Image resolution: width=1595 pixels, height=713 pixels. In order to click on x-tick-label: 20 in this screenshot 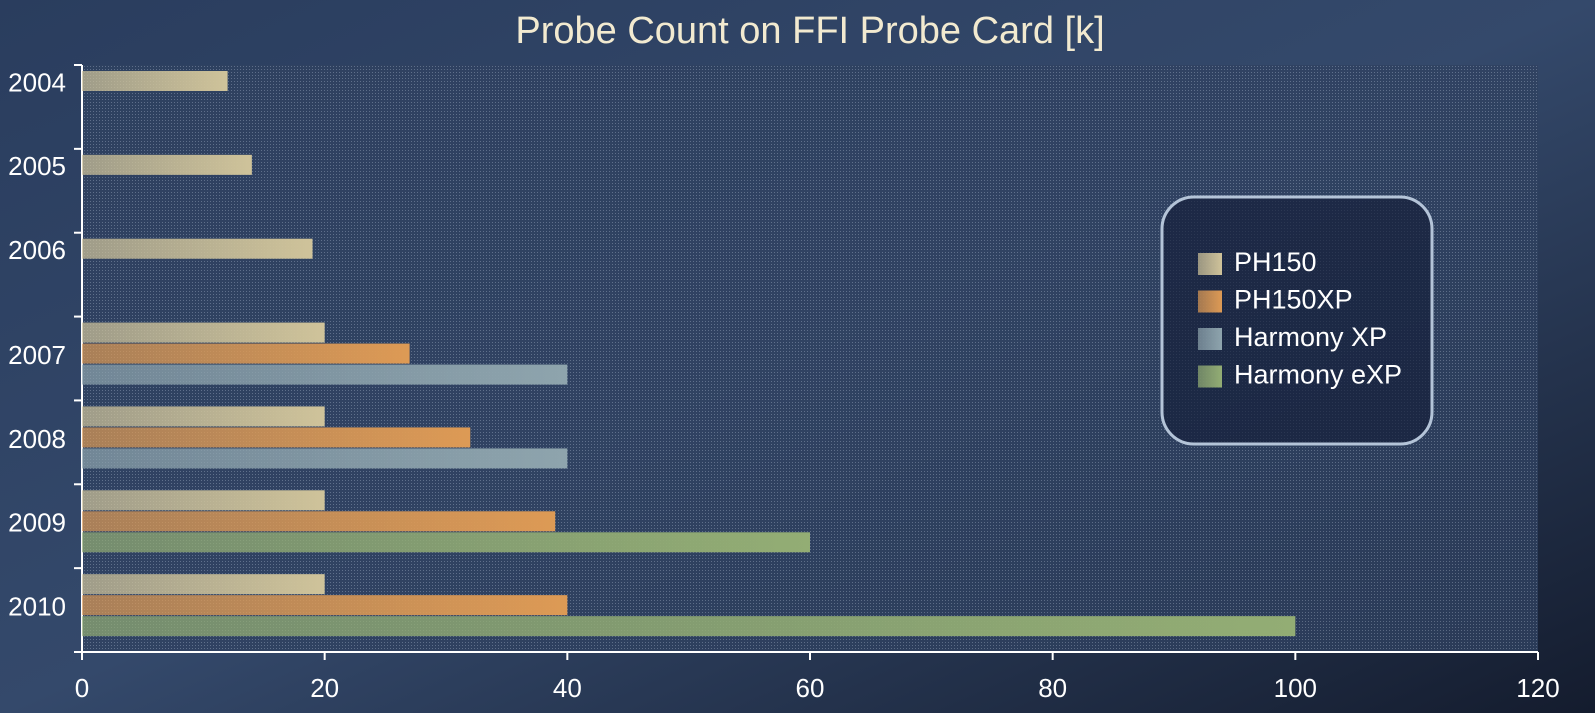, I will do `click(324, 688)`.